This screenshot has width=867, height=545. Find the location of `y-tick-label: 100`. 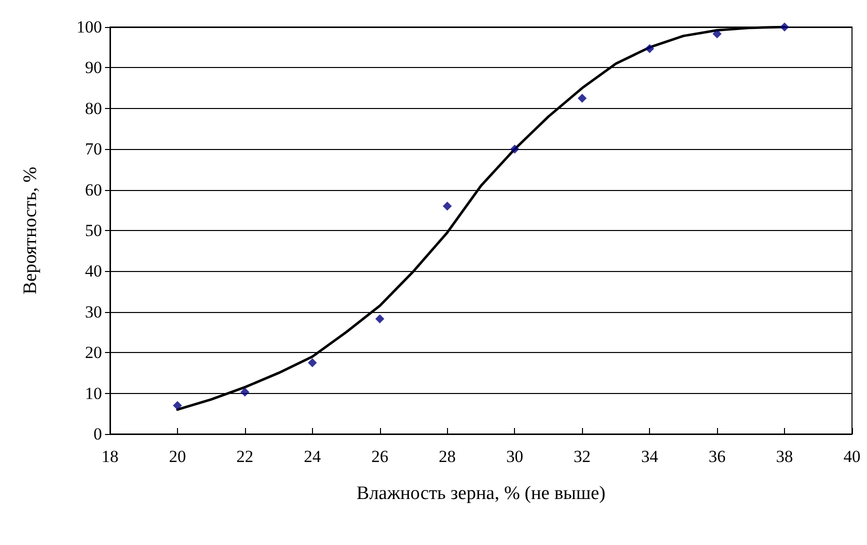

y-tick-label: 100 is located at coordinates (89, 27).